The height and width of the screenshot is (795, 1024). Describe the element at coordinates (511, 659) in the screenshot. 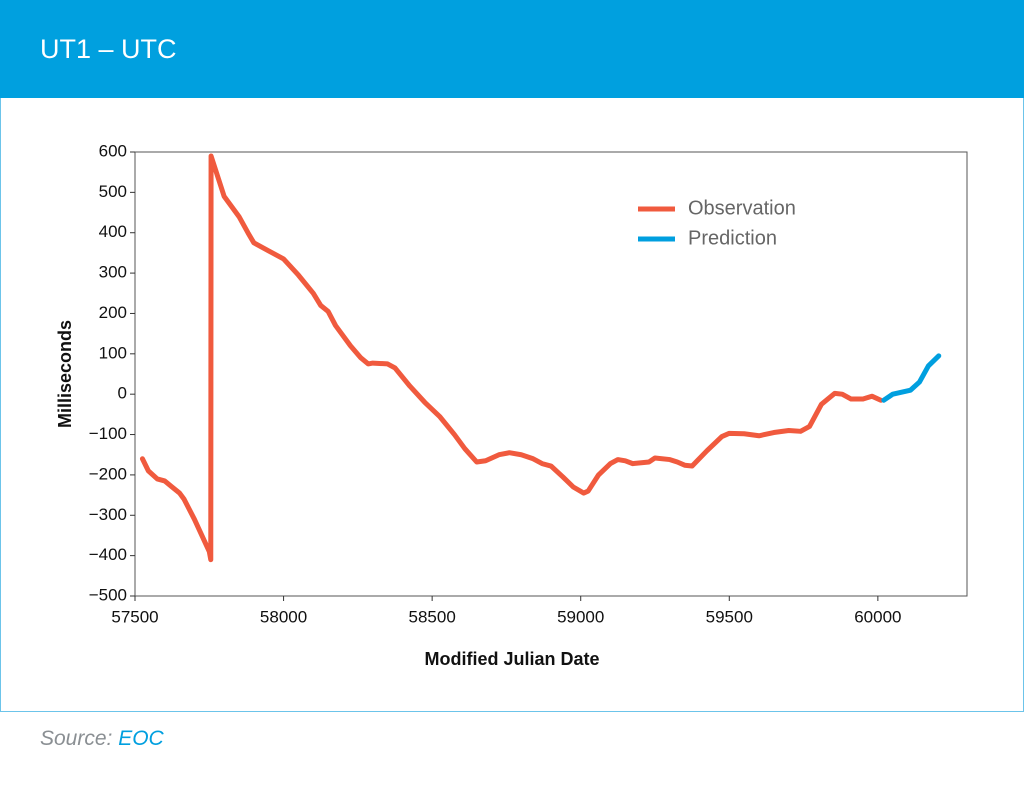

I see `x-axis-label: Modified Julian Date` at that location.